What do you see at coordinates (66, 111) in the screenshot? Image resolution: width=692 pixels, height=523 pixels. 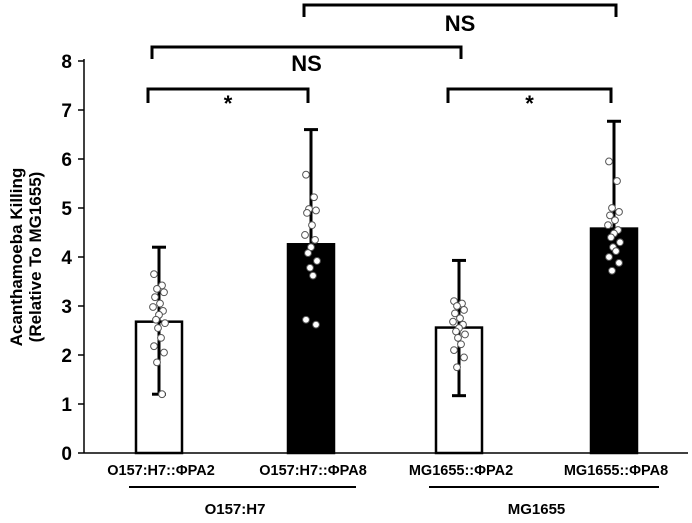 I see `y-tick-label: 7` at bounding box center [66, 111].